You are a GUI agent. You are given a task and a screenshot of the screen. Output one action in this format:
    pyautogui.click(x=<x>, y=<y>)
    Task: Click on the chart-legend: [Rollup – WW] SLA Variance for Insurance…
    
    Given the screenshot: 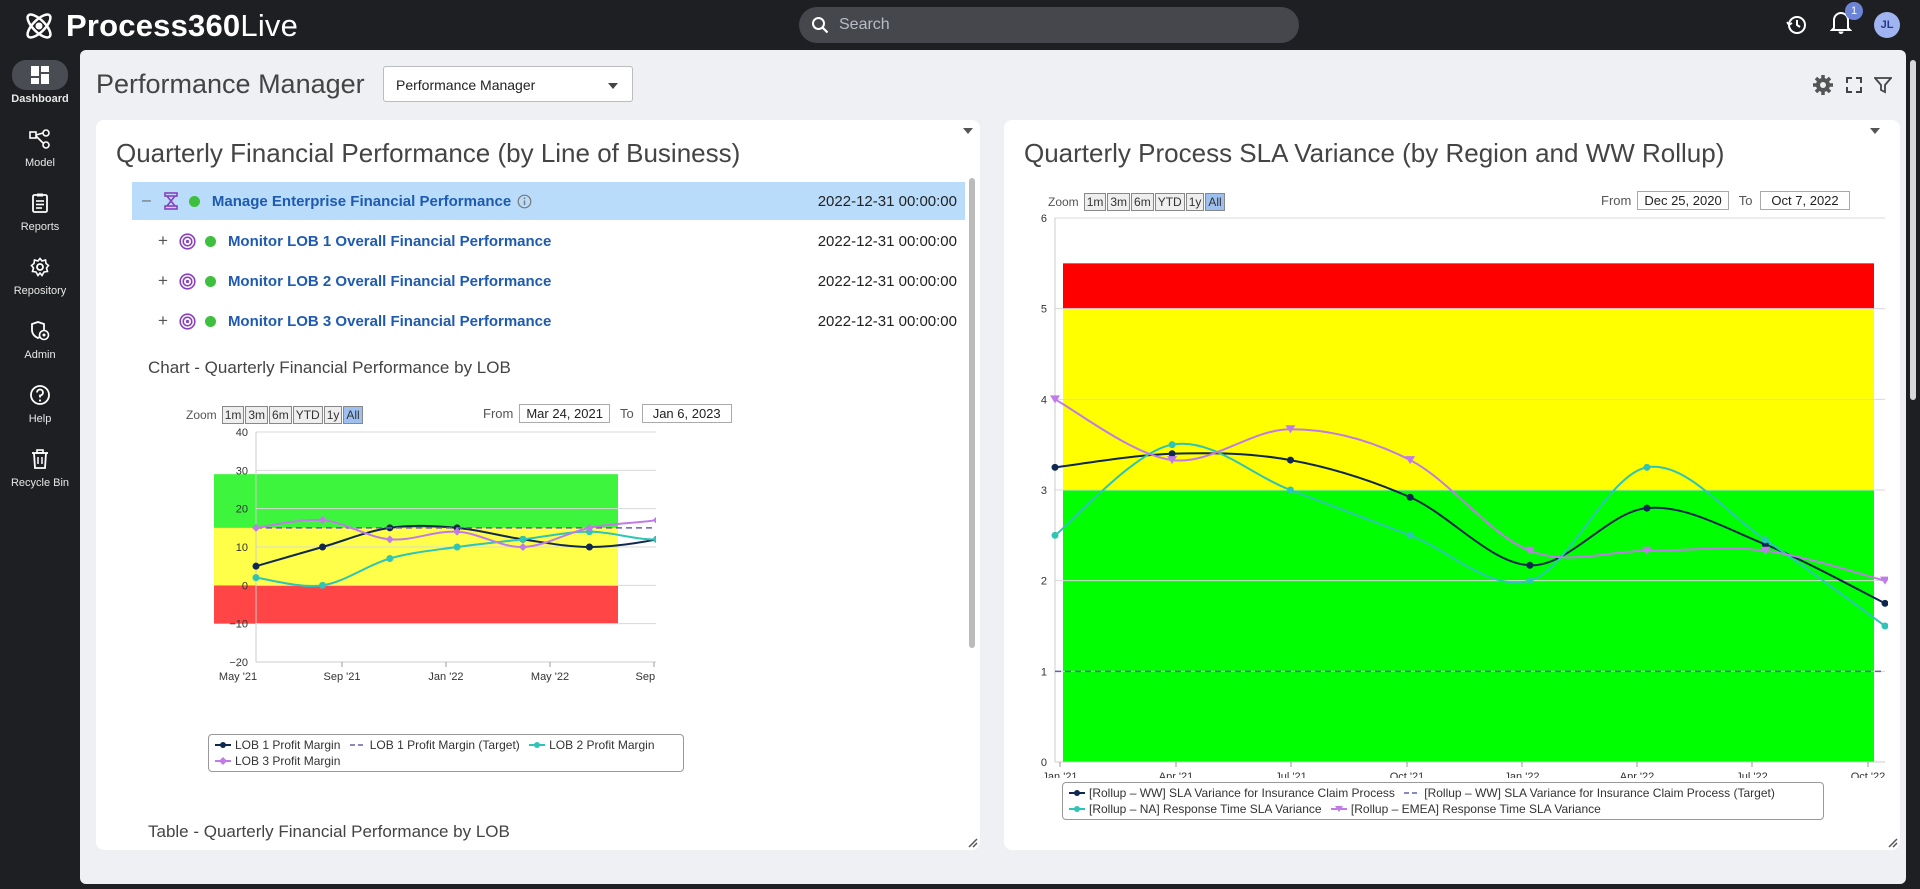 What is the action you would take?
    pyautogui.click(x=1443, y=801)
    